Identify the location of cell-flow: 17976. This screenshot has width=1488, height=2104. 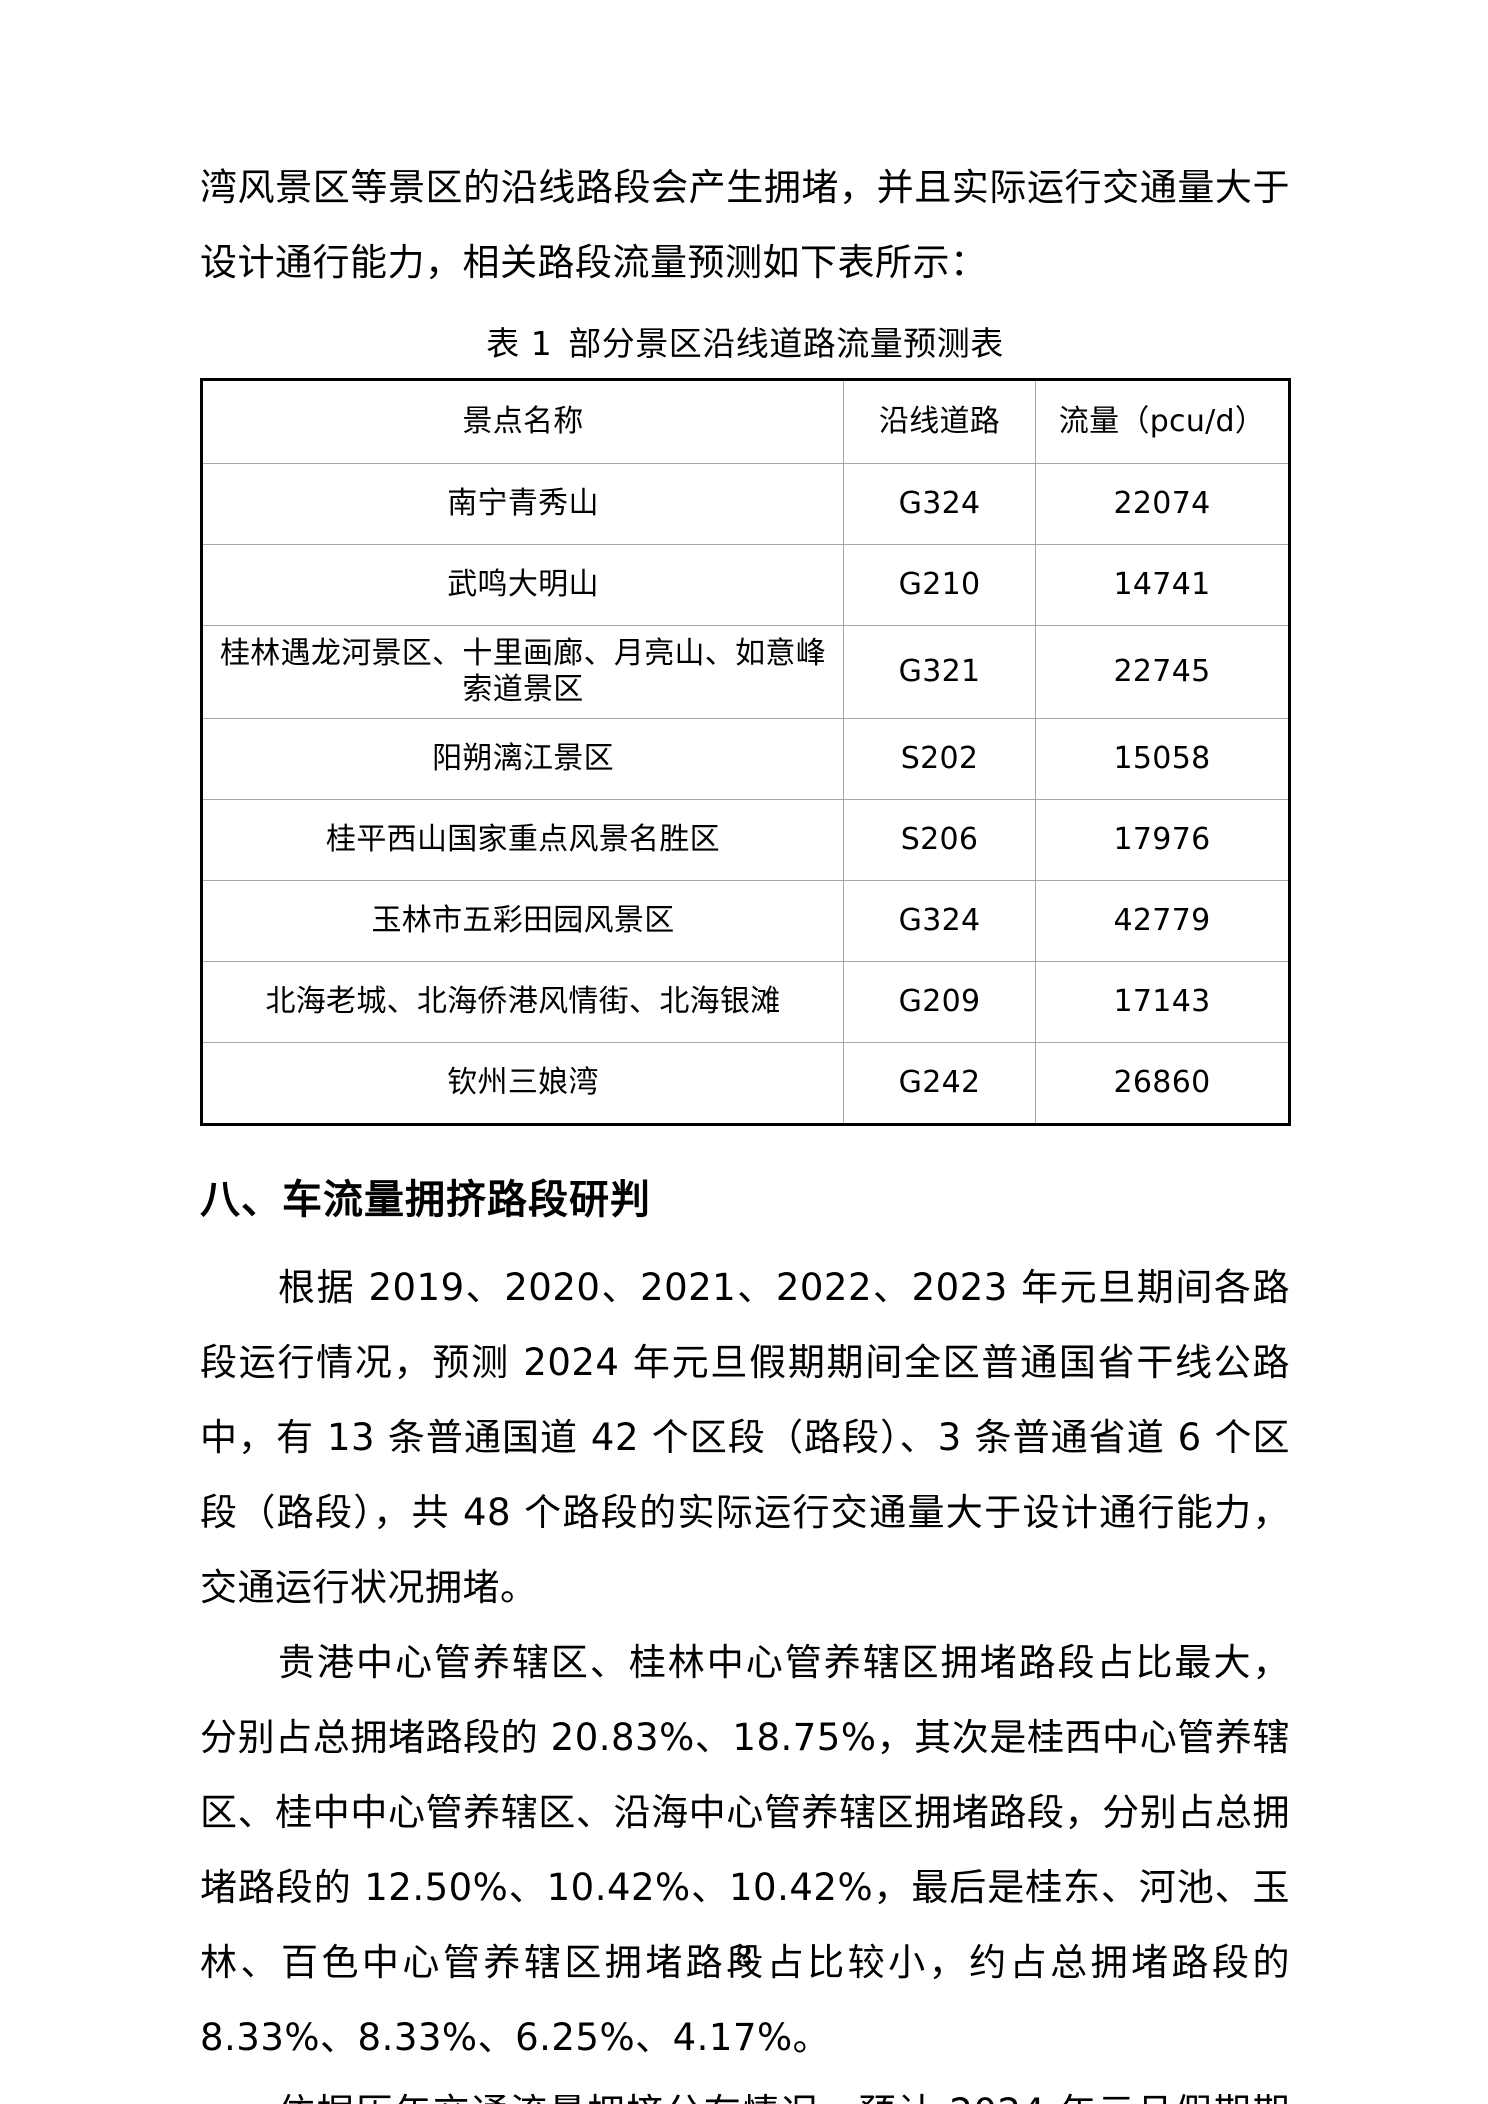
(1163, 840).